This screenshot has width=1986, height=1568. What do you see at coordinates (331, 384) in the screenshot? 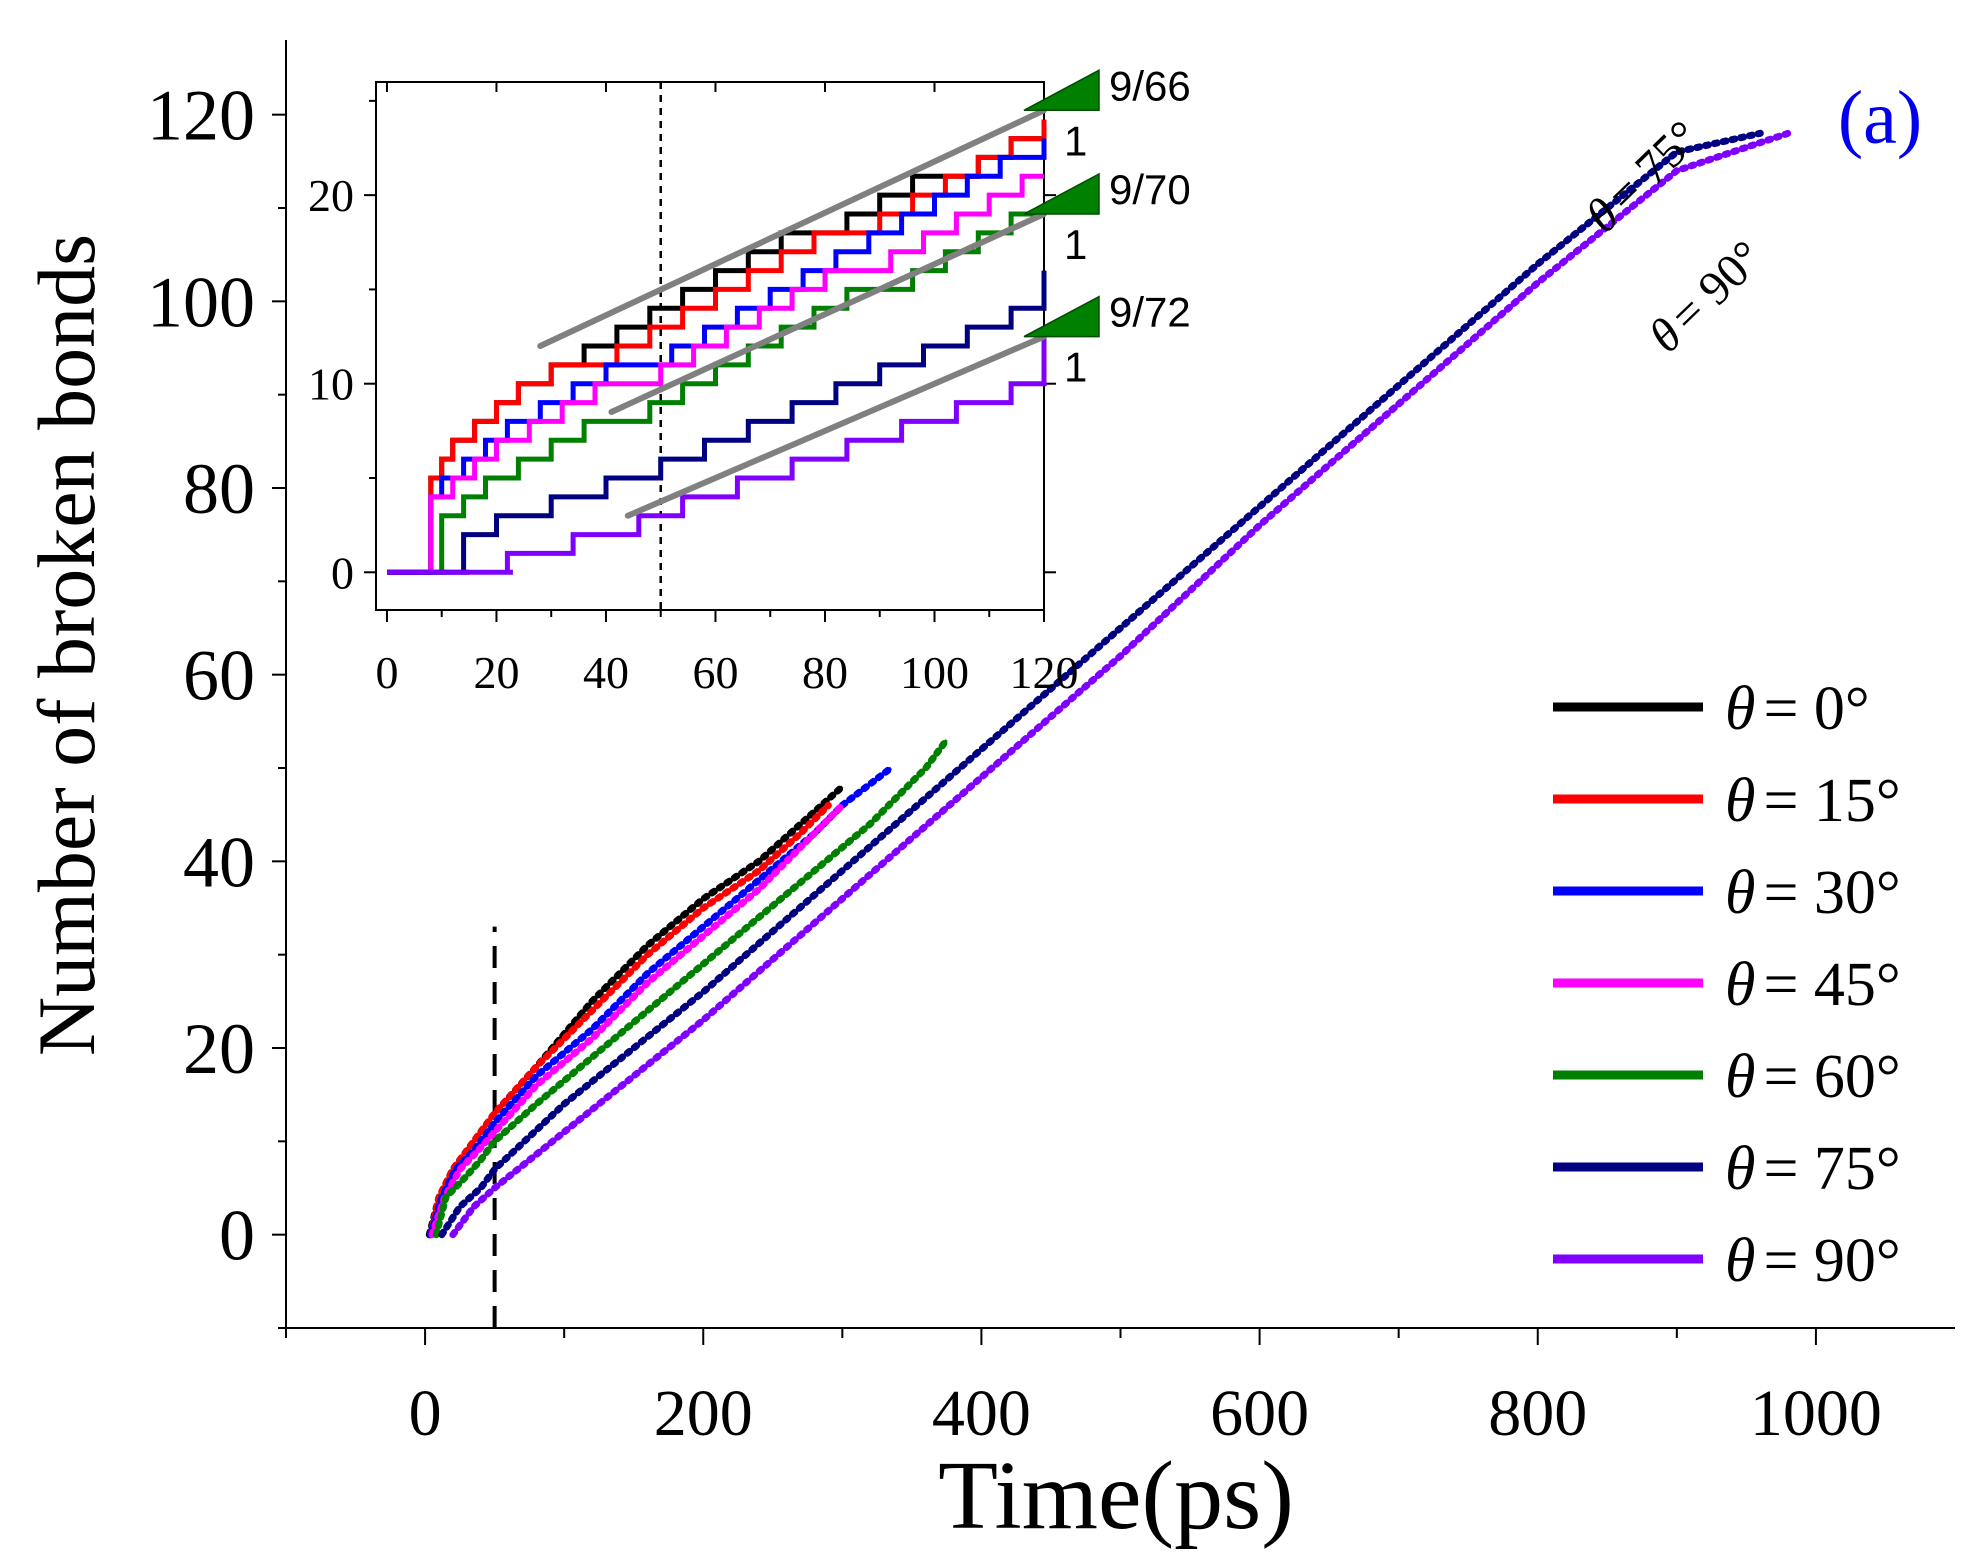
I see `inset-y-tick-label: 10` at bounding box center [331, 384].